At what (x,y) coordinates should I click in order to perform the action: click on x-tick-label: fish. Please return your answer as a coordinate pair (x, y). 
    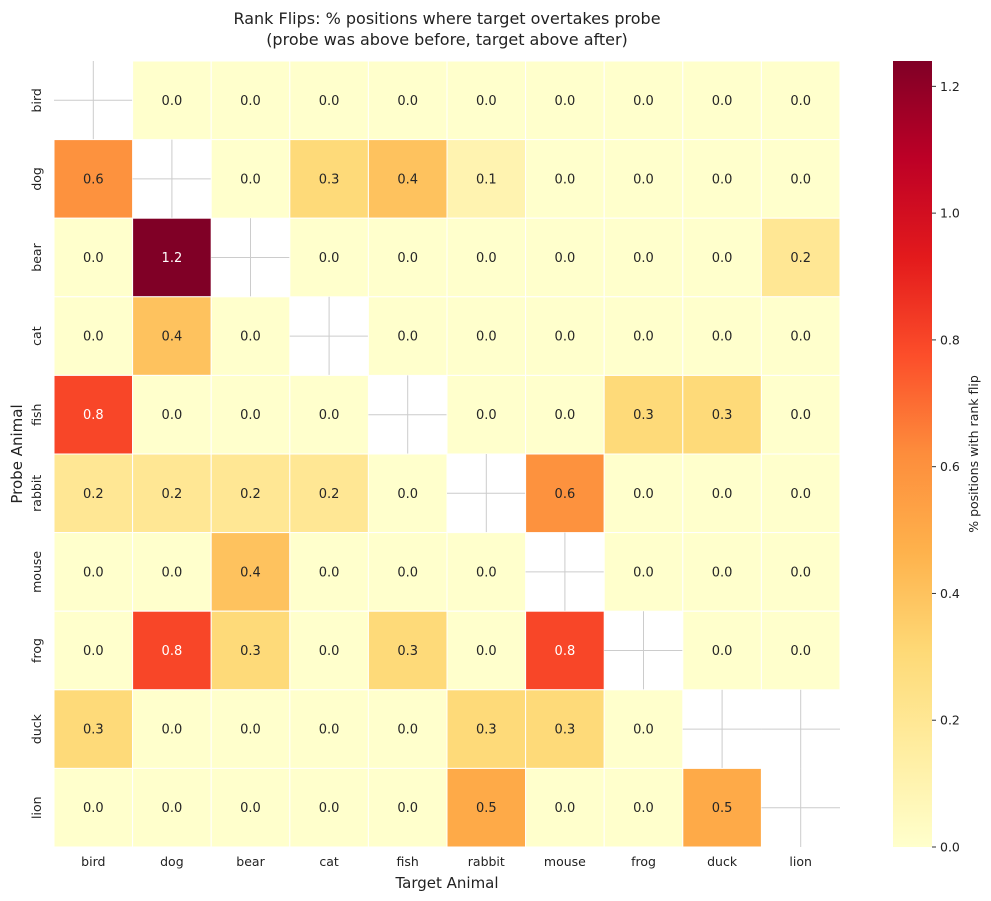
    Looking at the image, I should click on (408, 861).